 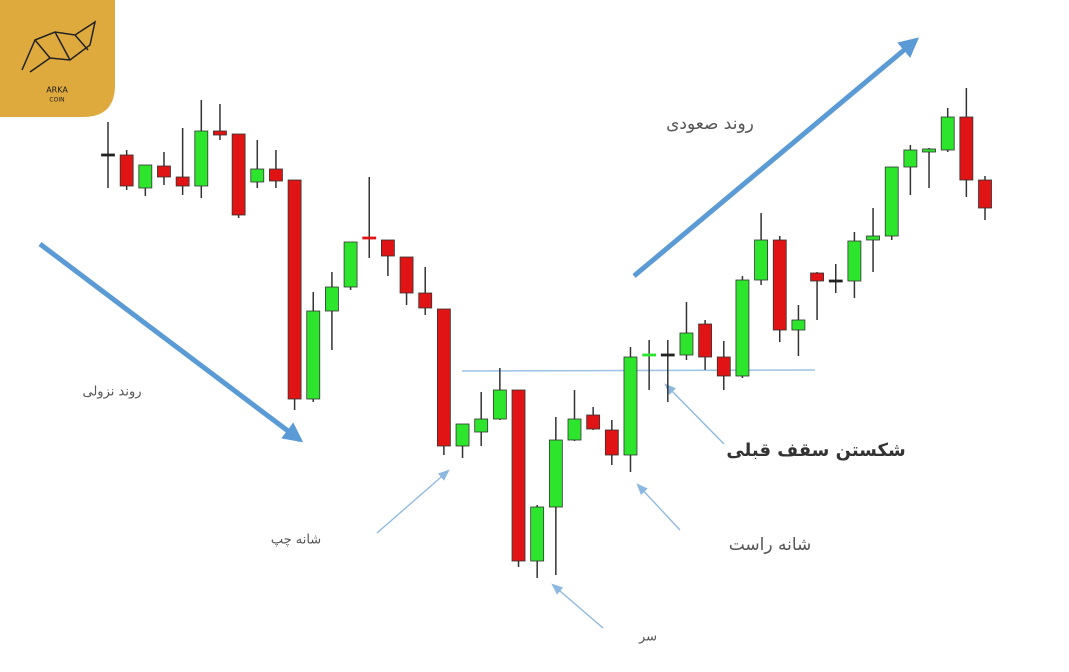 What do you see at coordinates (413, 501) in the screenshot?
I see `left-shoulder-arrow` at bounding box center [413, 501].